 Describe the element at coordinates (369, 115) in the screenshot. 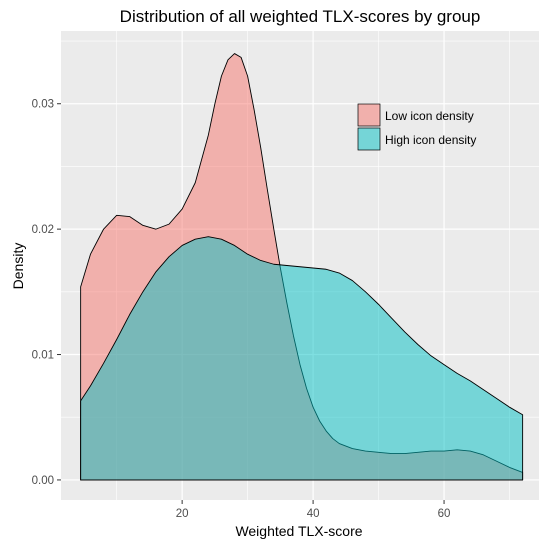

I see `legend-key-low-icon-density` at that location.